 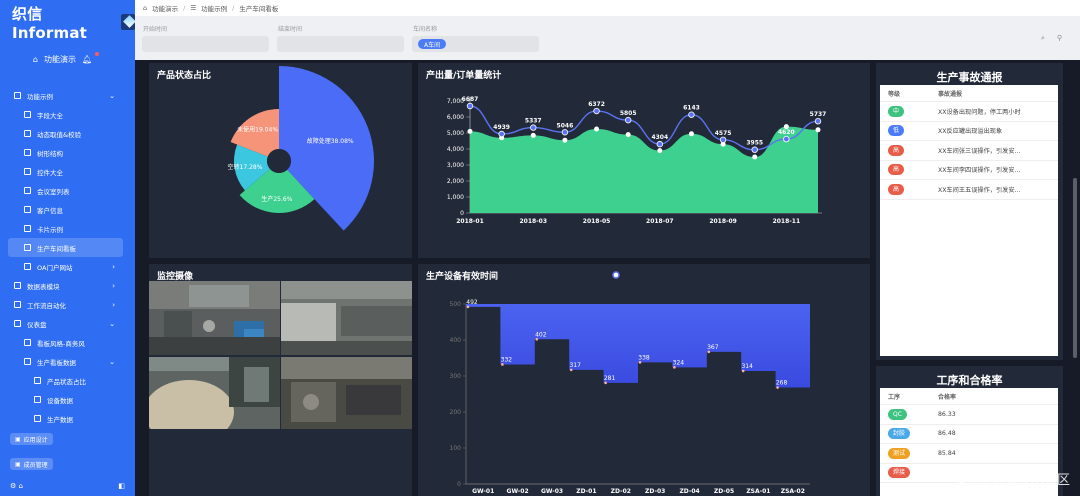 What do you see at coordinates (67, 323) in the screenshot?
I see `sidebar-item: 仪表盘 ⌄` at bounding box center [67, 323].